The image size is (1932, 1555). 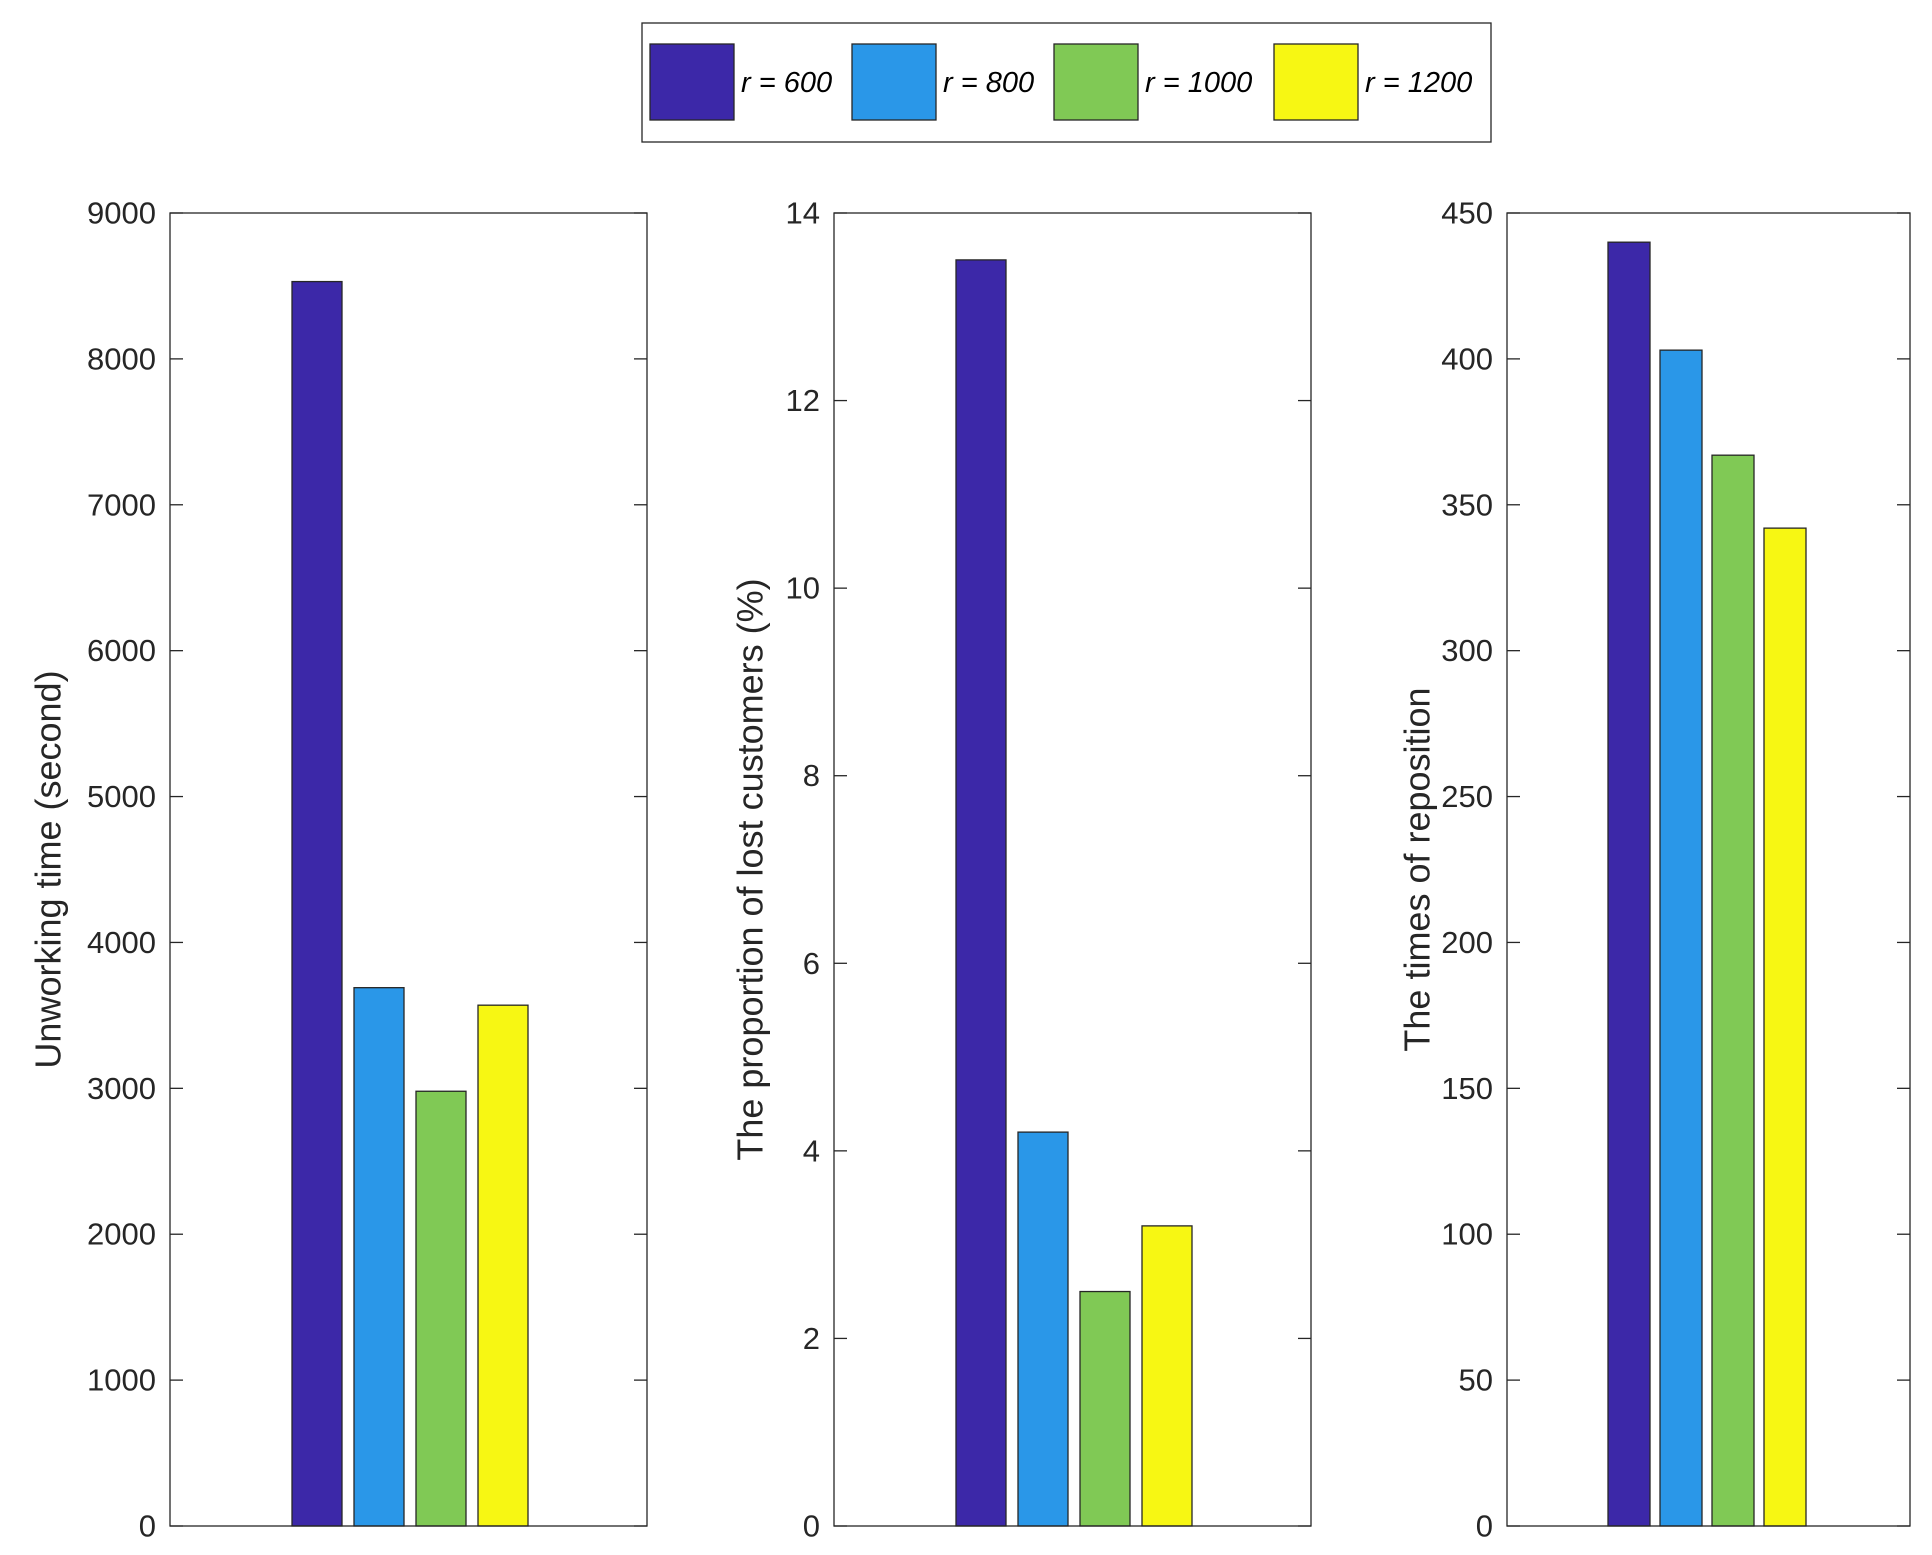 I want to click on ytick-label: 2000, so click(x=121, y=1234).